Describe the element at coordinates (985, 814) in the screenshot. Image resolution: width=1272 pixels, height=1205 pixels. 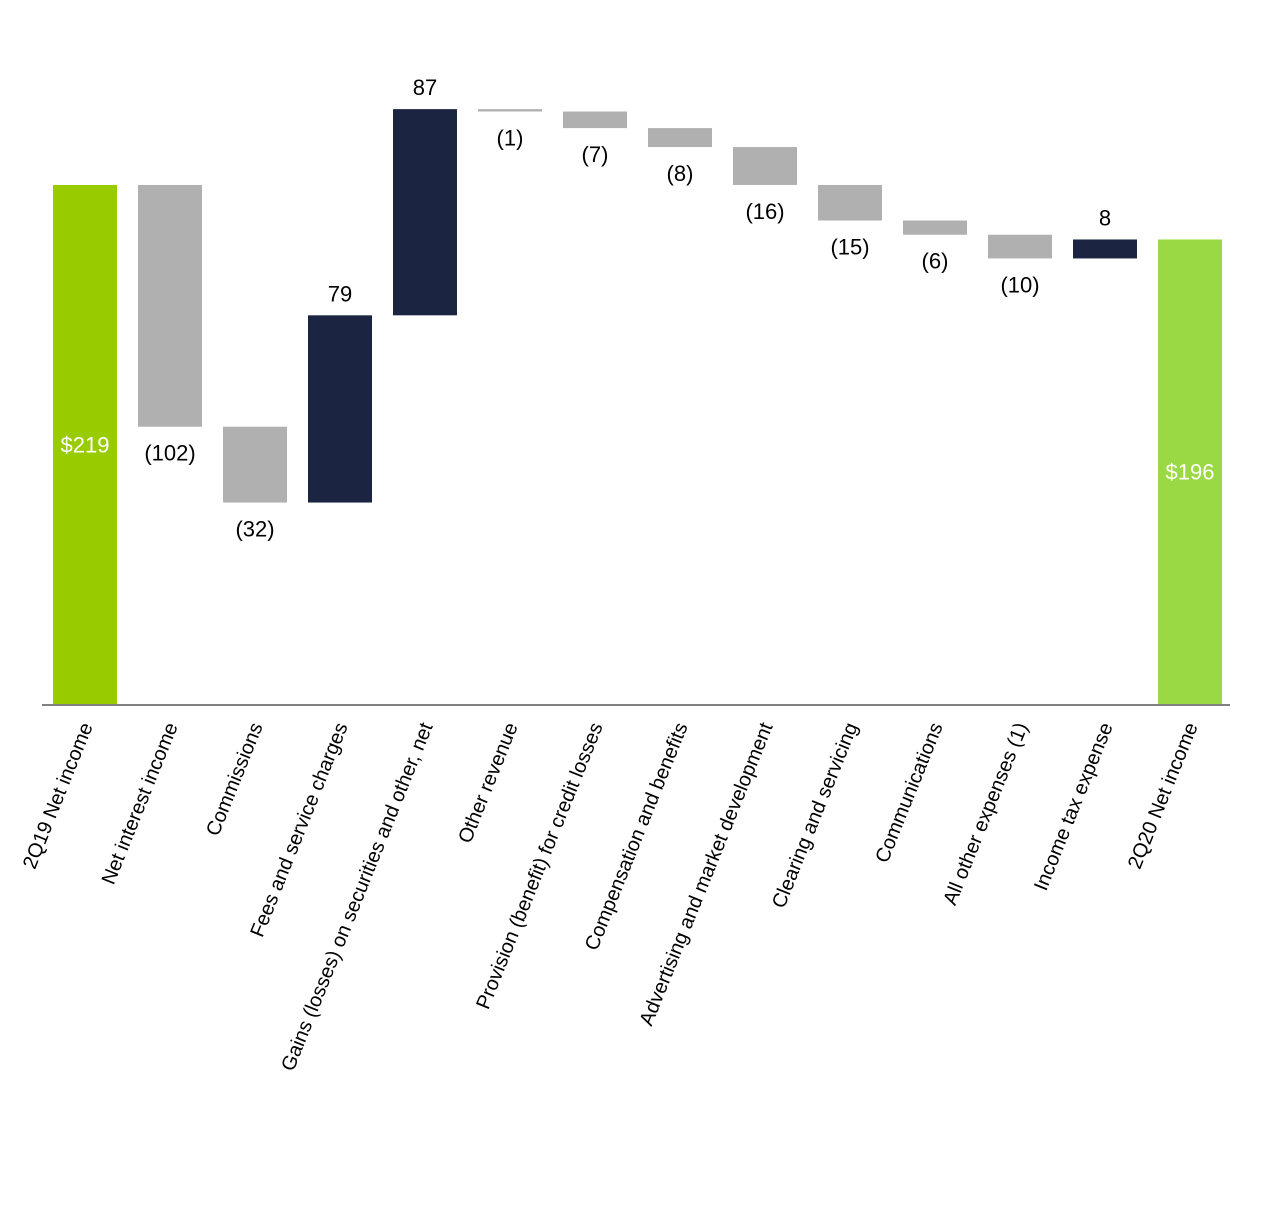
I see `category-label-12: All other expenses (1)` at that location.